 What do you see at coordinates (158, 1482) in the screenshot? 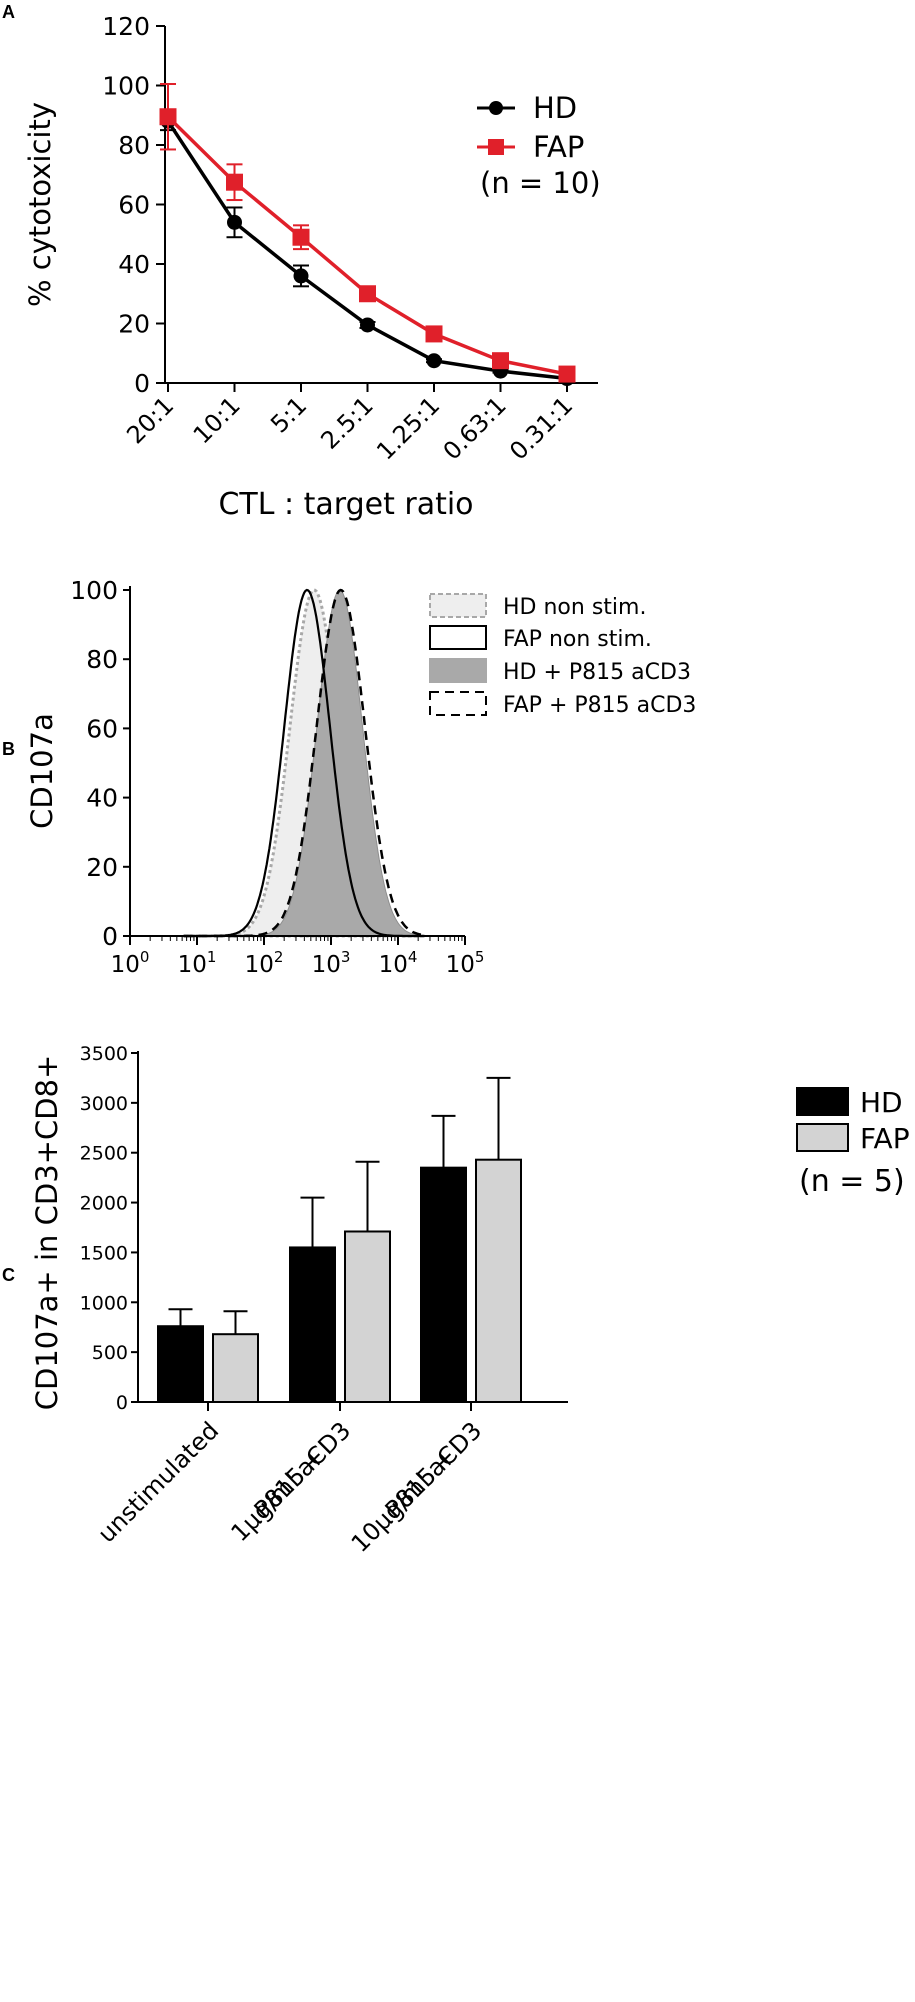
I see `x-tick-label: unstimulated` at bounding box center [158, 1482].